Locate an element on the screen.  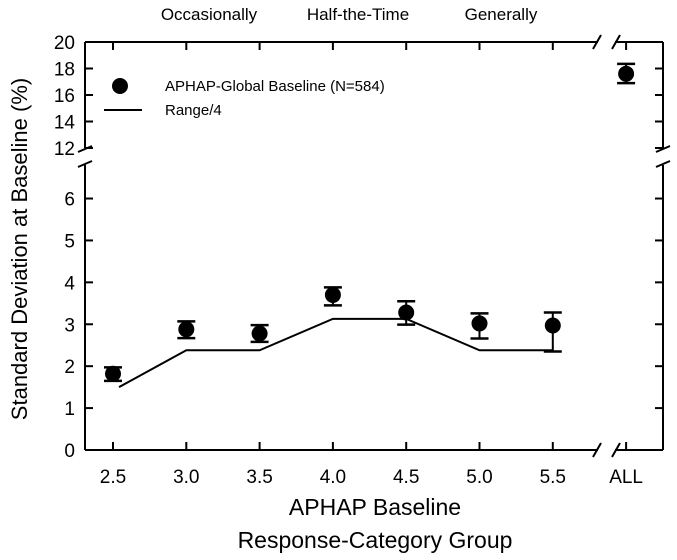
data-point-3.0 is located at coordinates (186, 329).